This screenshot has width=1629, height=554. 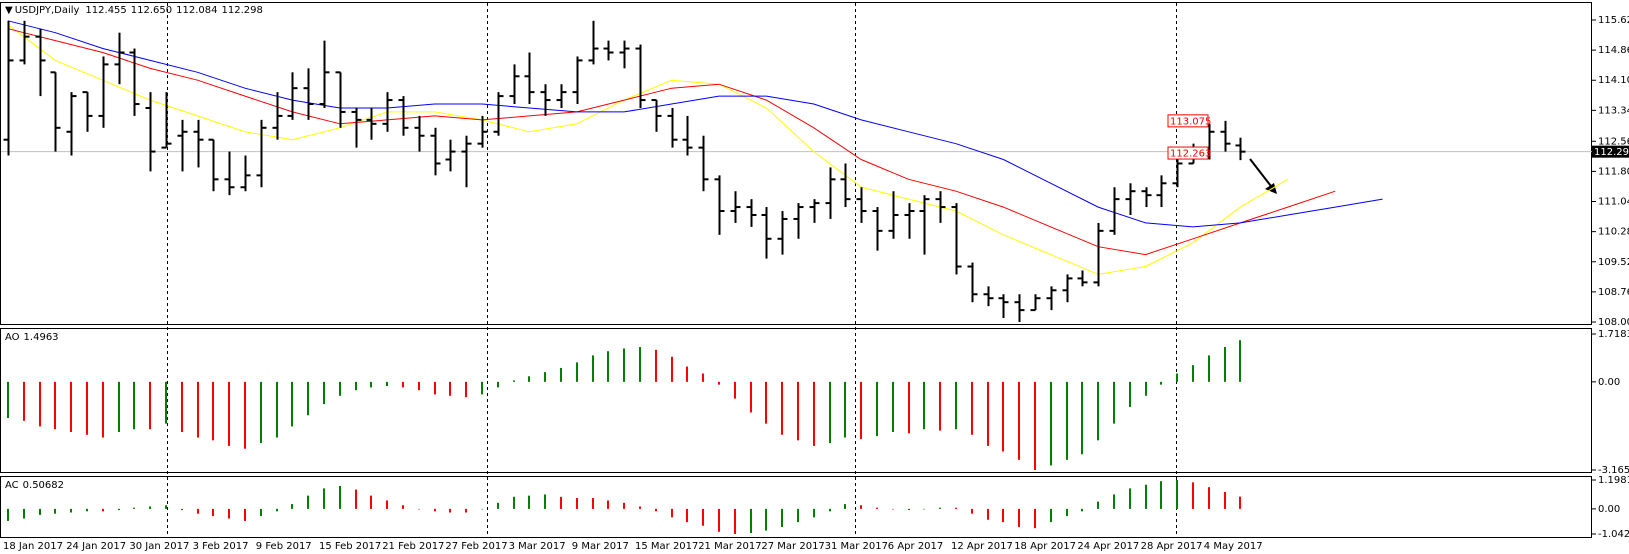 I want to click on y-tick-label: 111.800, so click(x=1613, y=171).